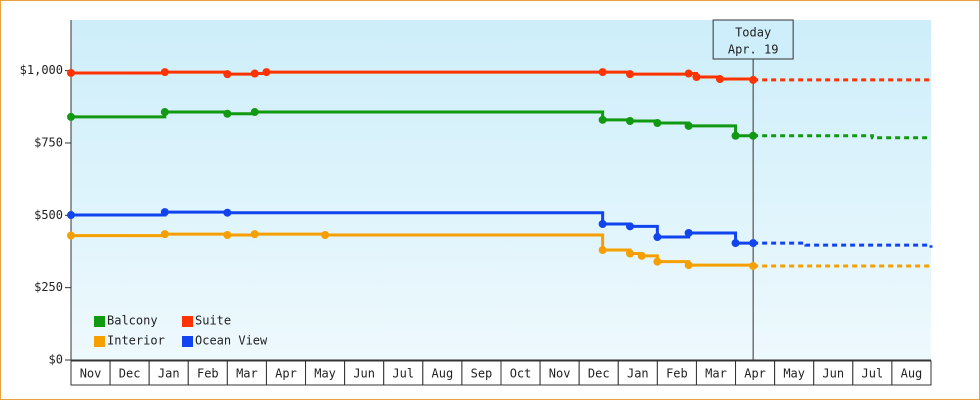 This screenshot has height=400, width=980. I want to click on y-tick-label: $750, so click(48, 142).